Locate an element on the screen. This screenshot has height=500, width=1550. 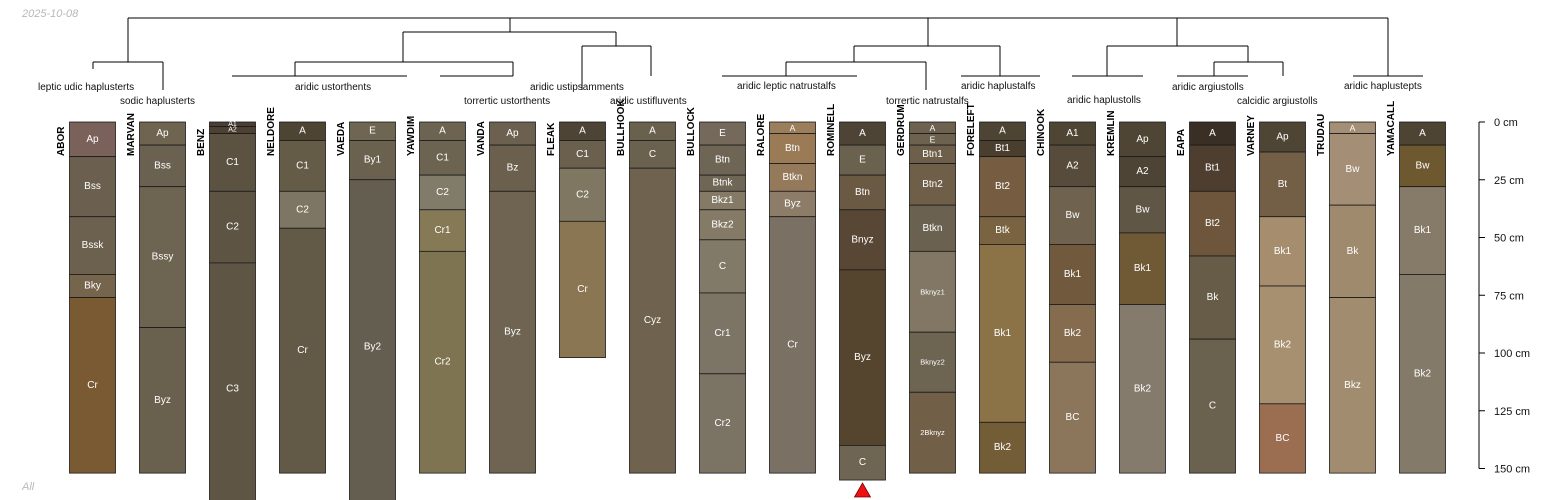
horizon-c1 is located at coordinates (442, 158).